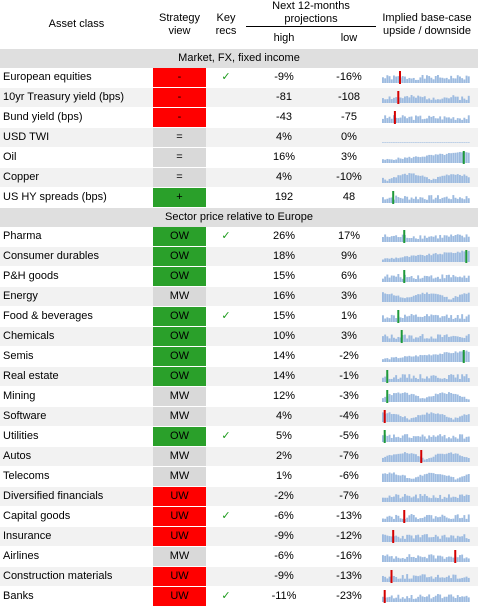  What do you see at coordinates (76, 296) in the screenshot?
I see `asset-name: Energy` at bounding box center [76, 296].